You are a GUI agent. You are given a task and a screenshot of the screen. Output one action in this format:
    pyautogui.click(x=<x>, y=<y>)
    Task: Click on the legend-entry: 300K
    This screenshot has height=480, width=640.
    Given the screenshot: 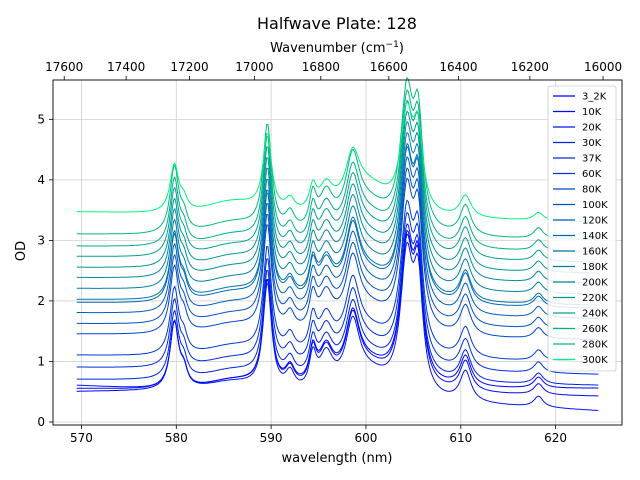 What is the action you would take?
    pyautogui.click(x=595, y=360)
    